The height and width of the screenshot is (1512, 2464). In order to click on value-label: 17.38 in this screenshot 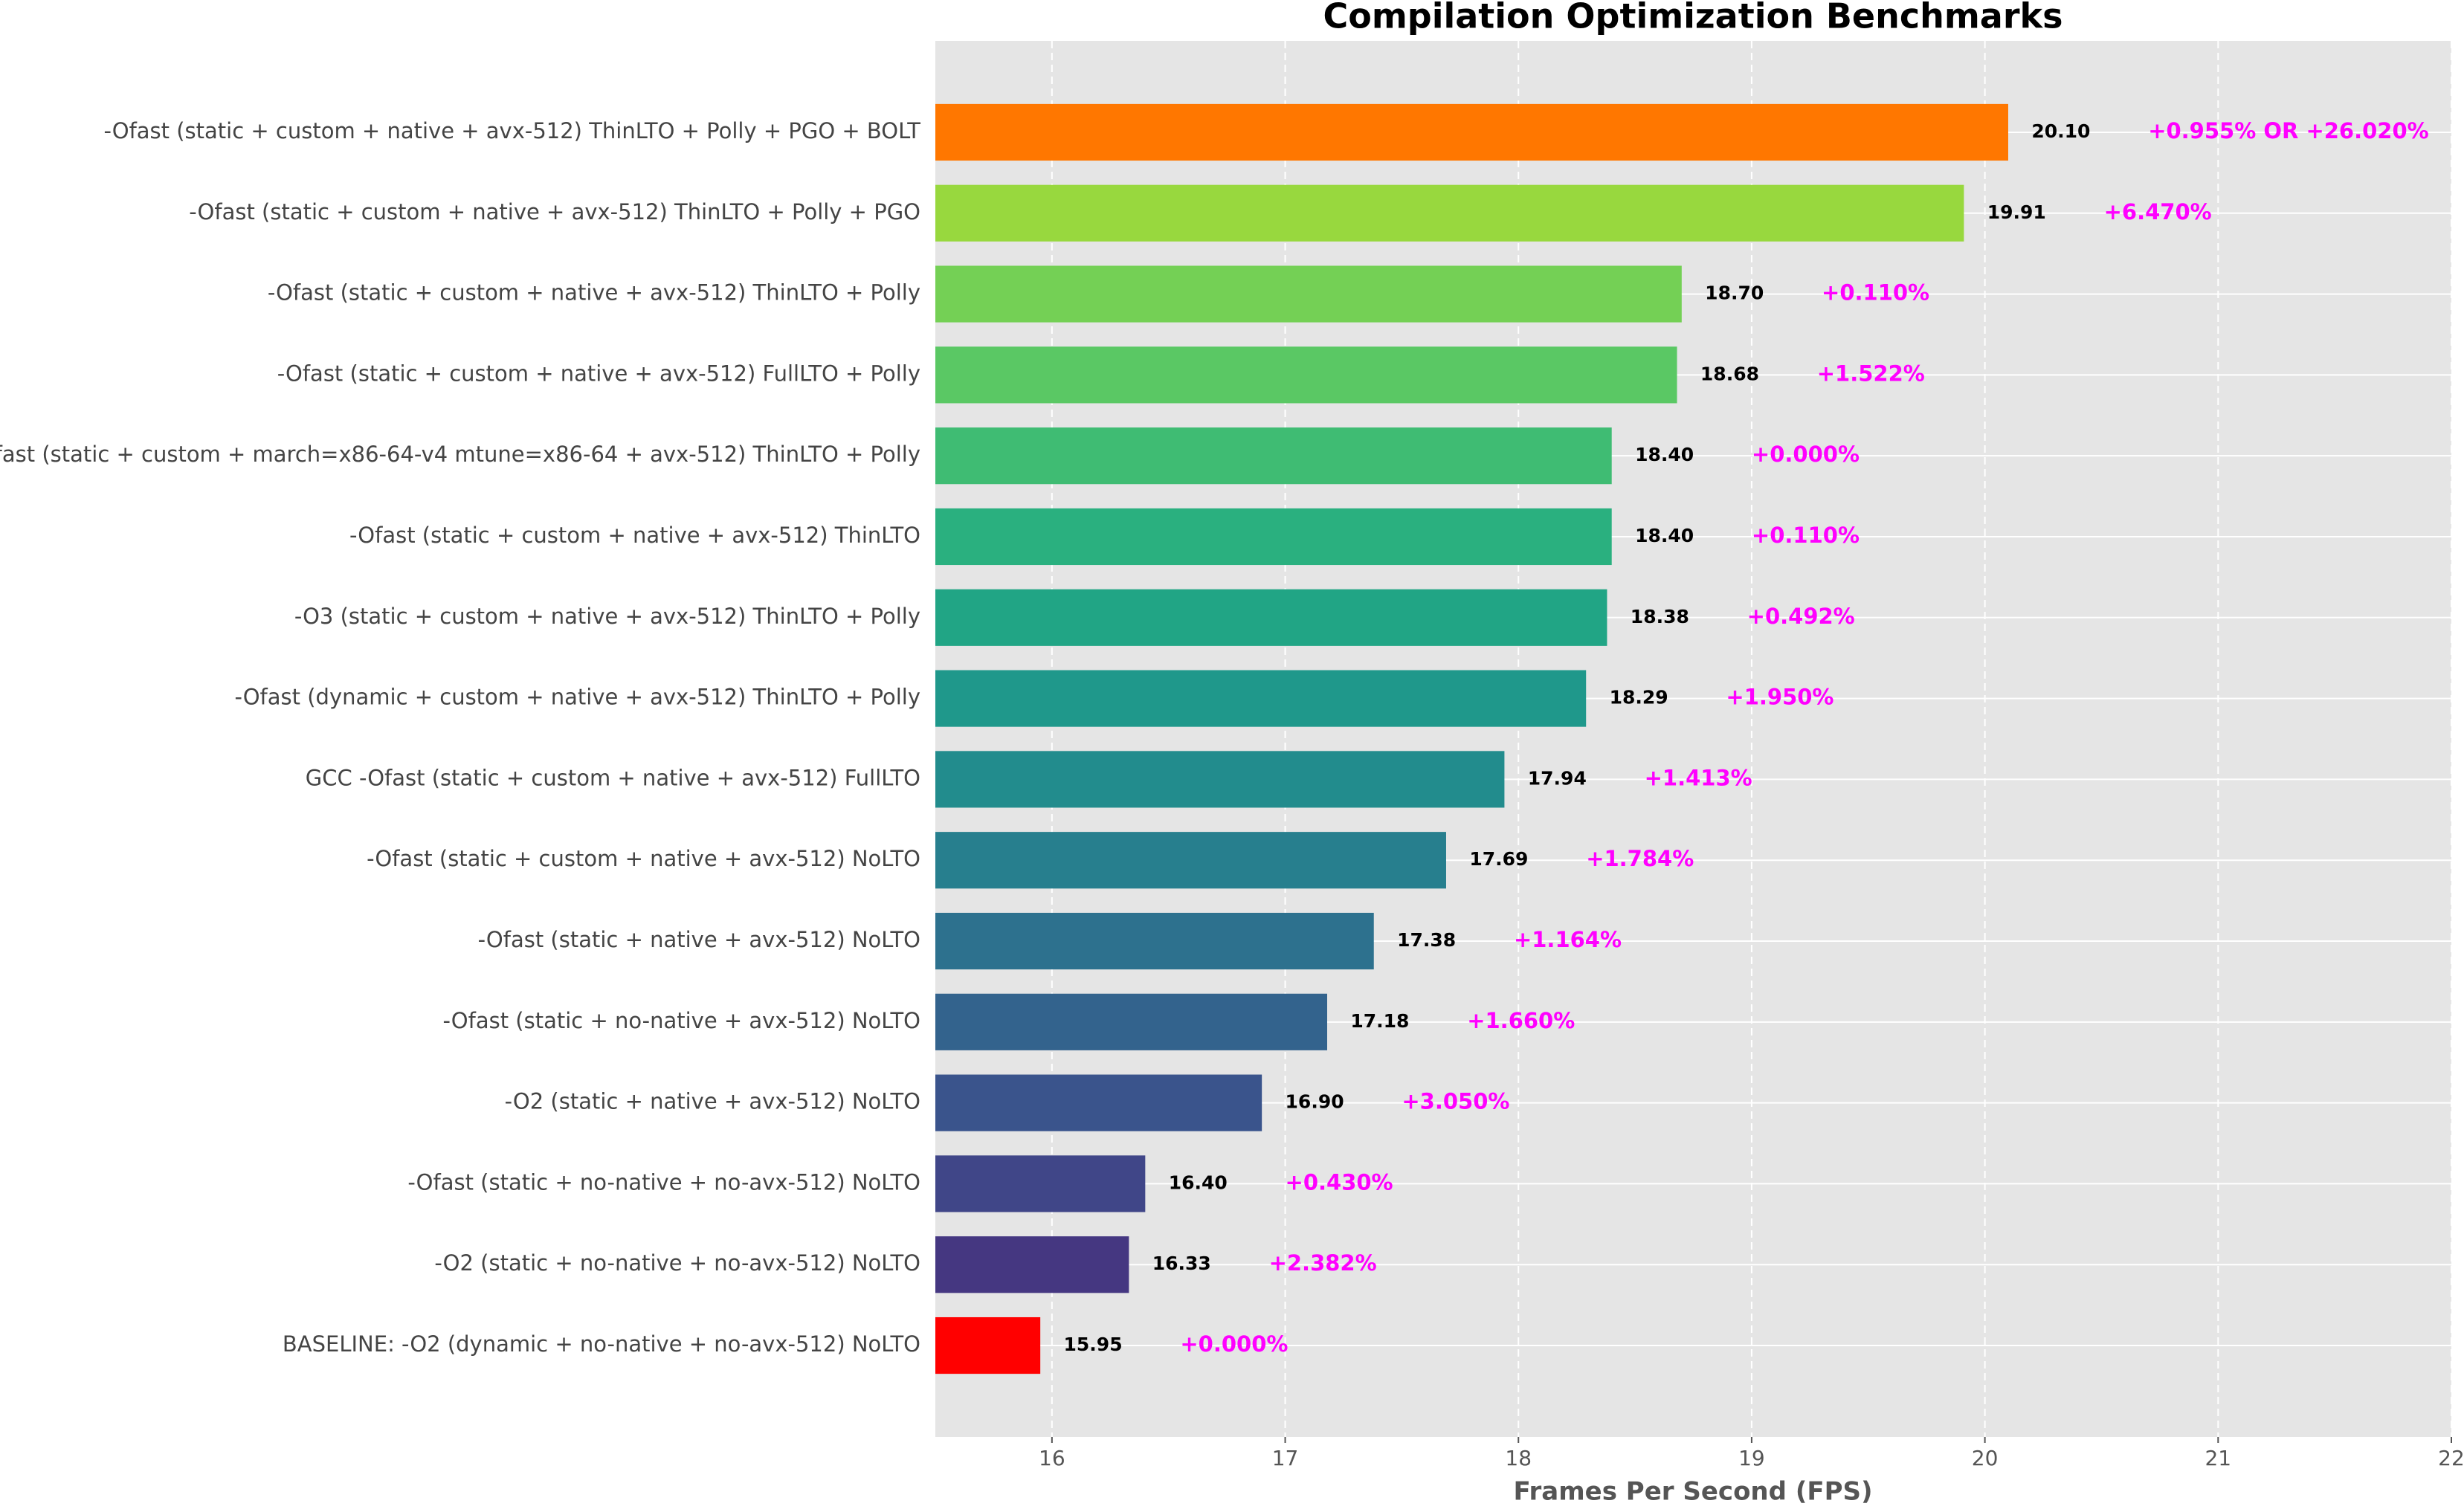, I will do `click(1426, 940)`.